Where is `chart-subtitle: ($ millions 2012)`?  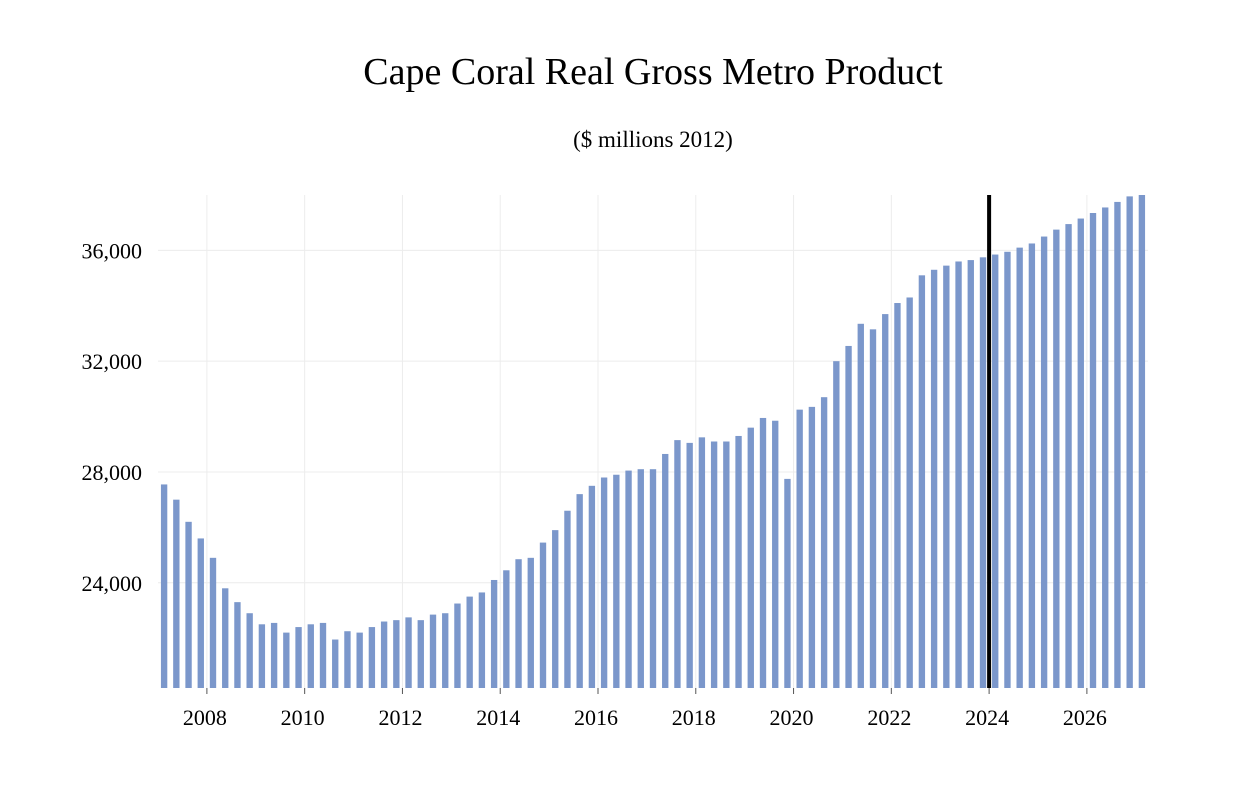 chart-subtitle: ($ millions 2012) is located at coordinates (653, 139).